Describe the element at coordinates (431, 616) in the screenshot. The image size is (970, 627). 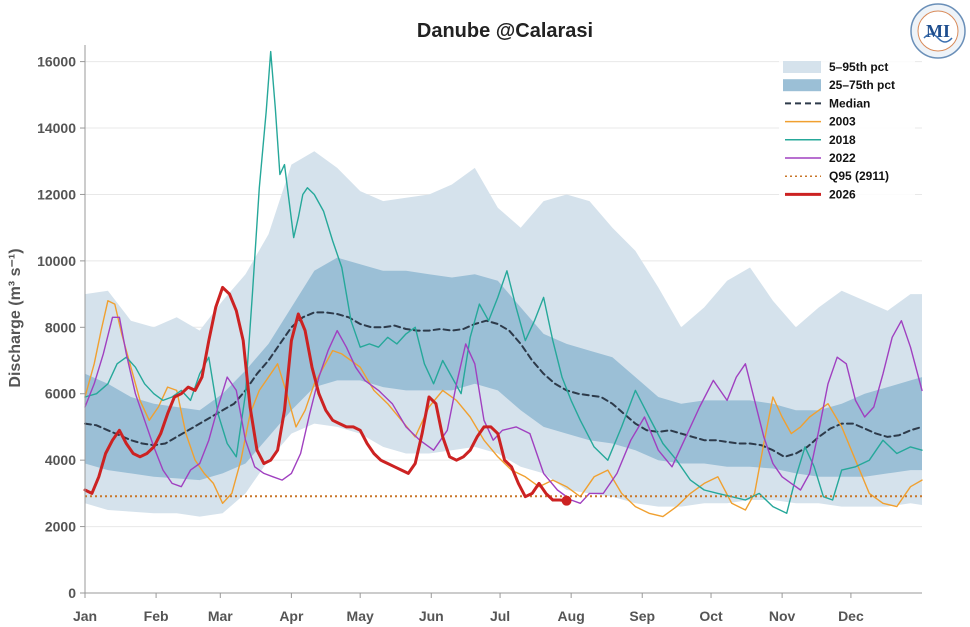
I see `x-tick-label-jun: Jun` at that location.